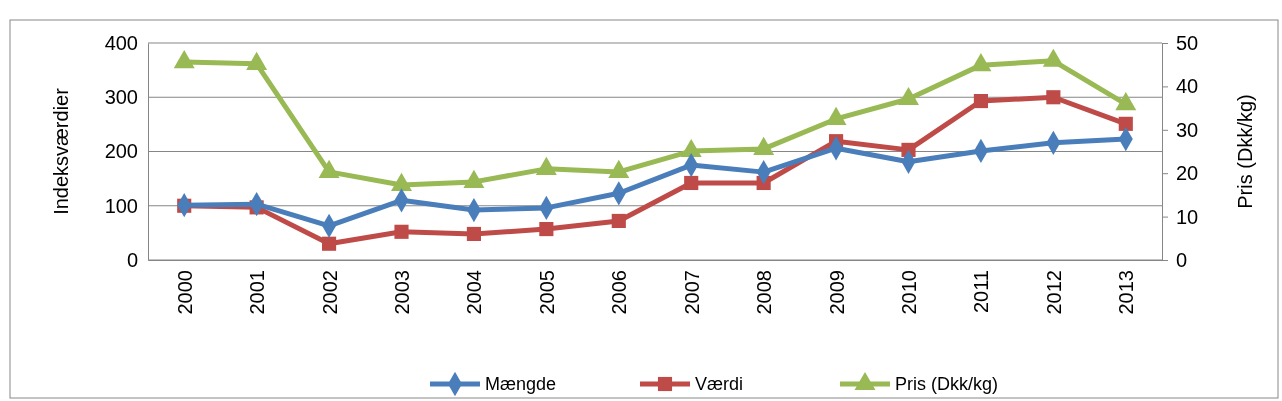 Image resolution: width=1282 pixels, height=401 pixels. I want to click on y-tick-label: 100, so click(121, 205).